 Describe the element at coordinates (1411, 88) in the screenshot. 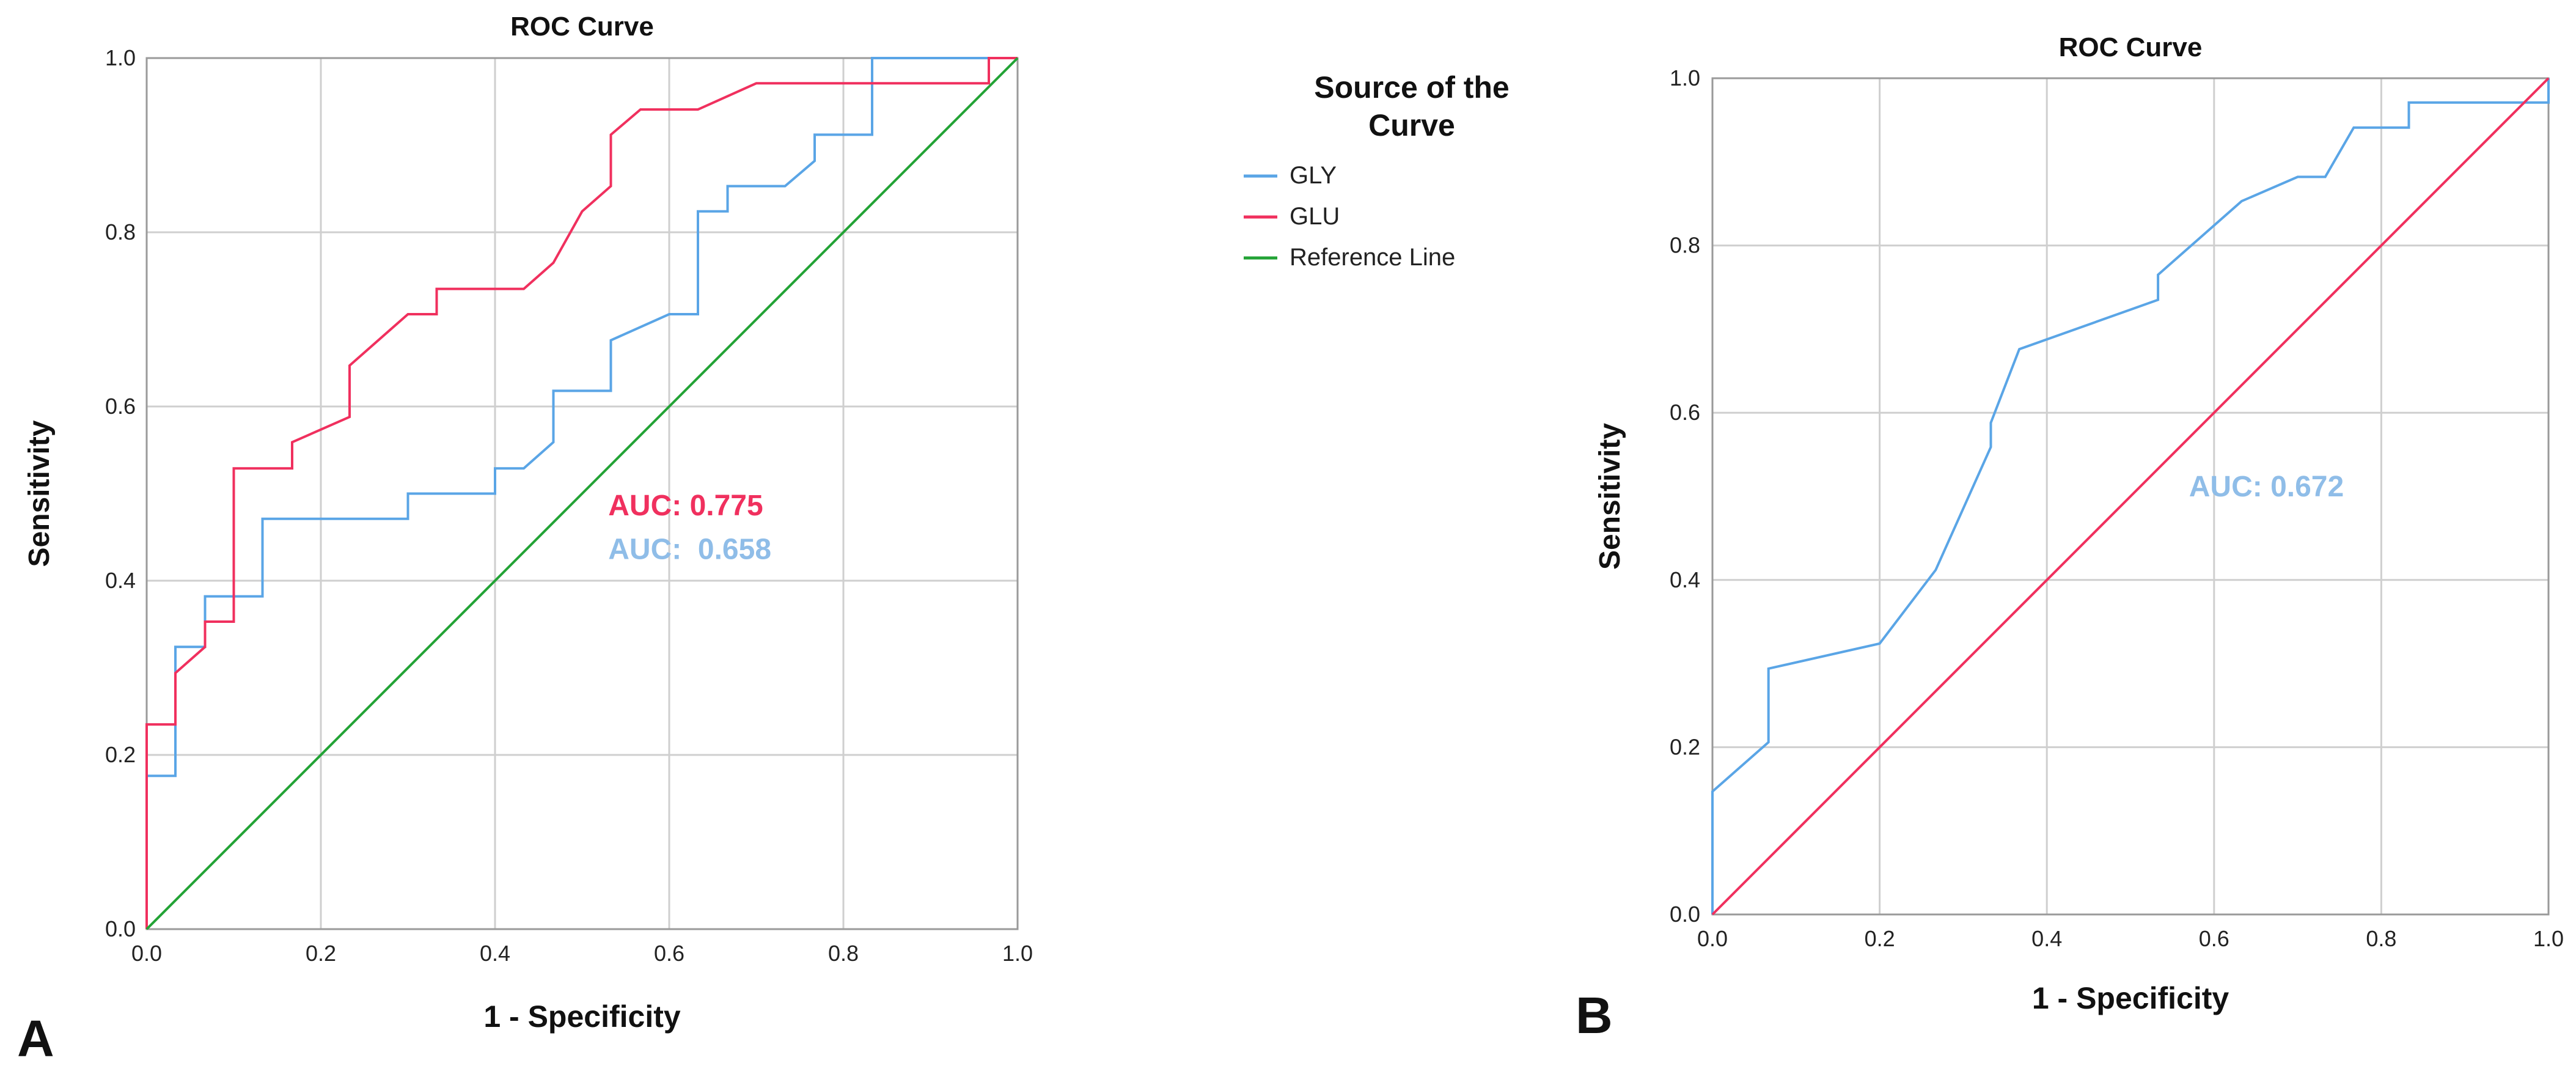

I see `legend-title-line-1: Source of the` at that location.